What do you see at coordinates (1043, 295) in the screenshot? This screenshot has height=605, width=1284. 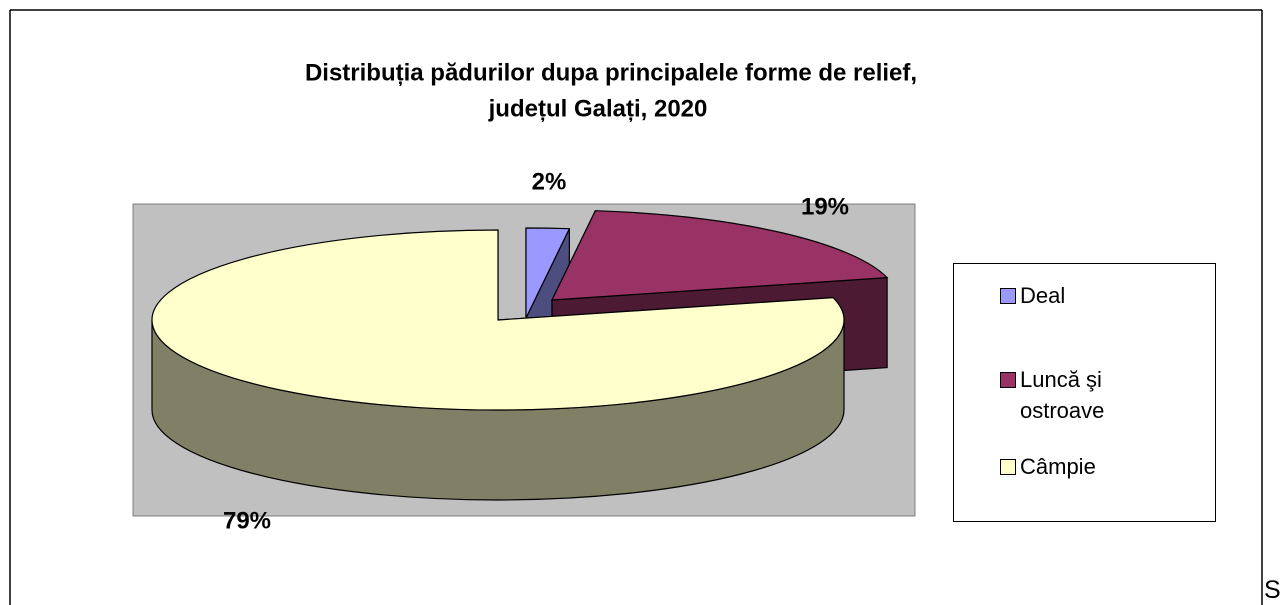 I see `legend-label: Deal` at bounding box center [1043, 295].